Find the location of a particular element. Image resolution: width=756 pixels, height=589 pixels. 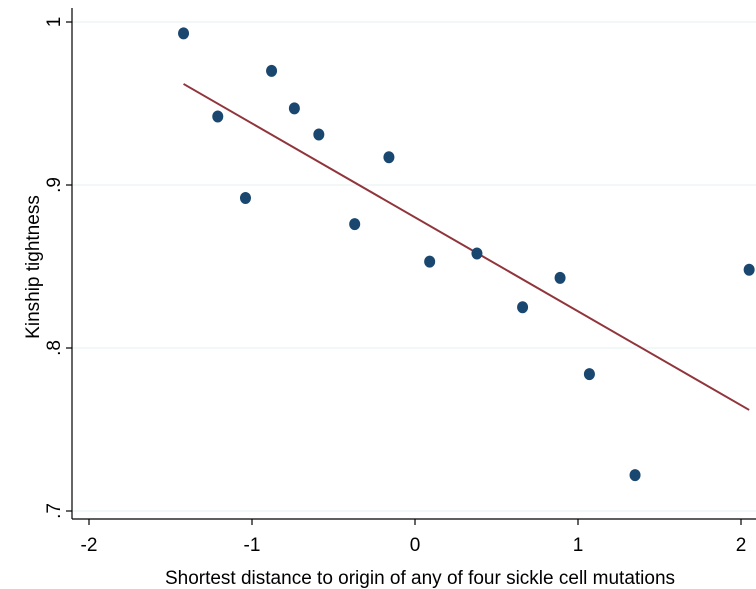

y-tick-label-3: 1 is located at coordinates (54, 22).